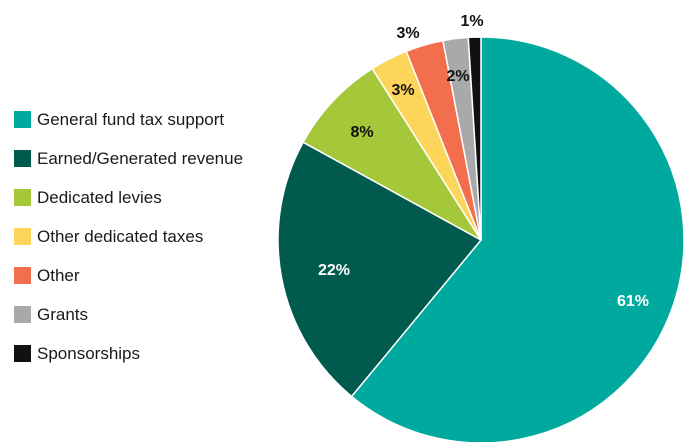 The height and width of the screenshot is (442, 691). What do you see at coordinates (471, 21) in the screenshot?
I see `slice-label-sponsorships: 1%` at bounding box center [471, 21].